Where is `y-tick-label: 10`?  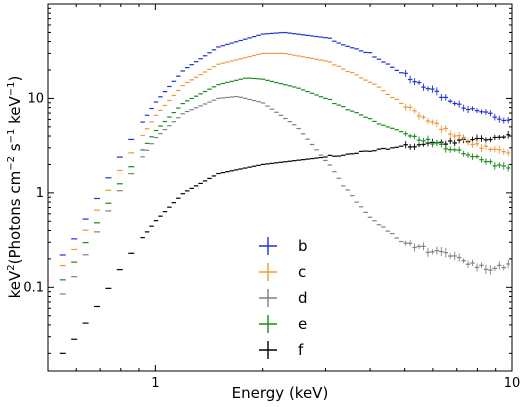
y-tick-label: 10 is located at coordinates (35, 98).